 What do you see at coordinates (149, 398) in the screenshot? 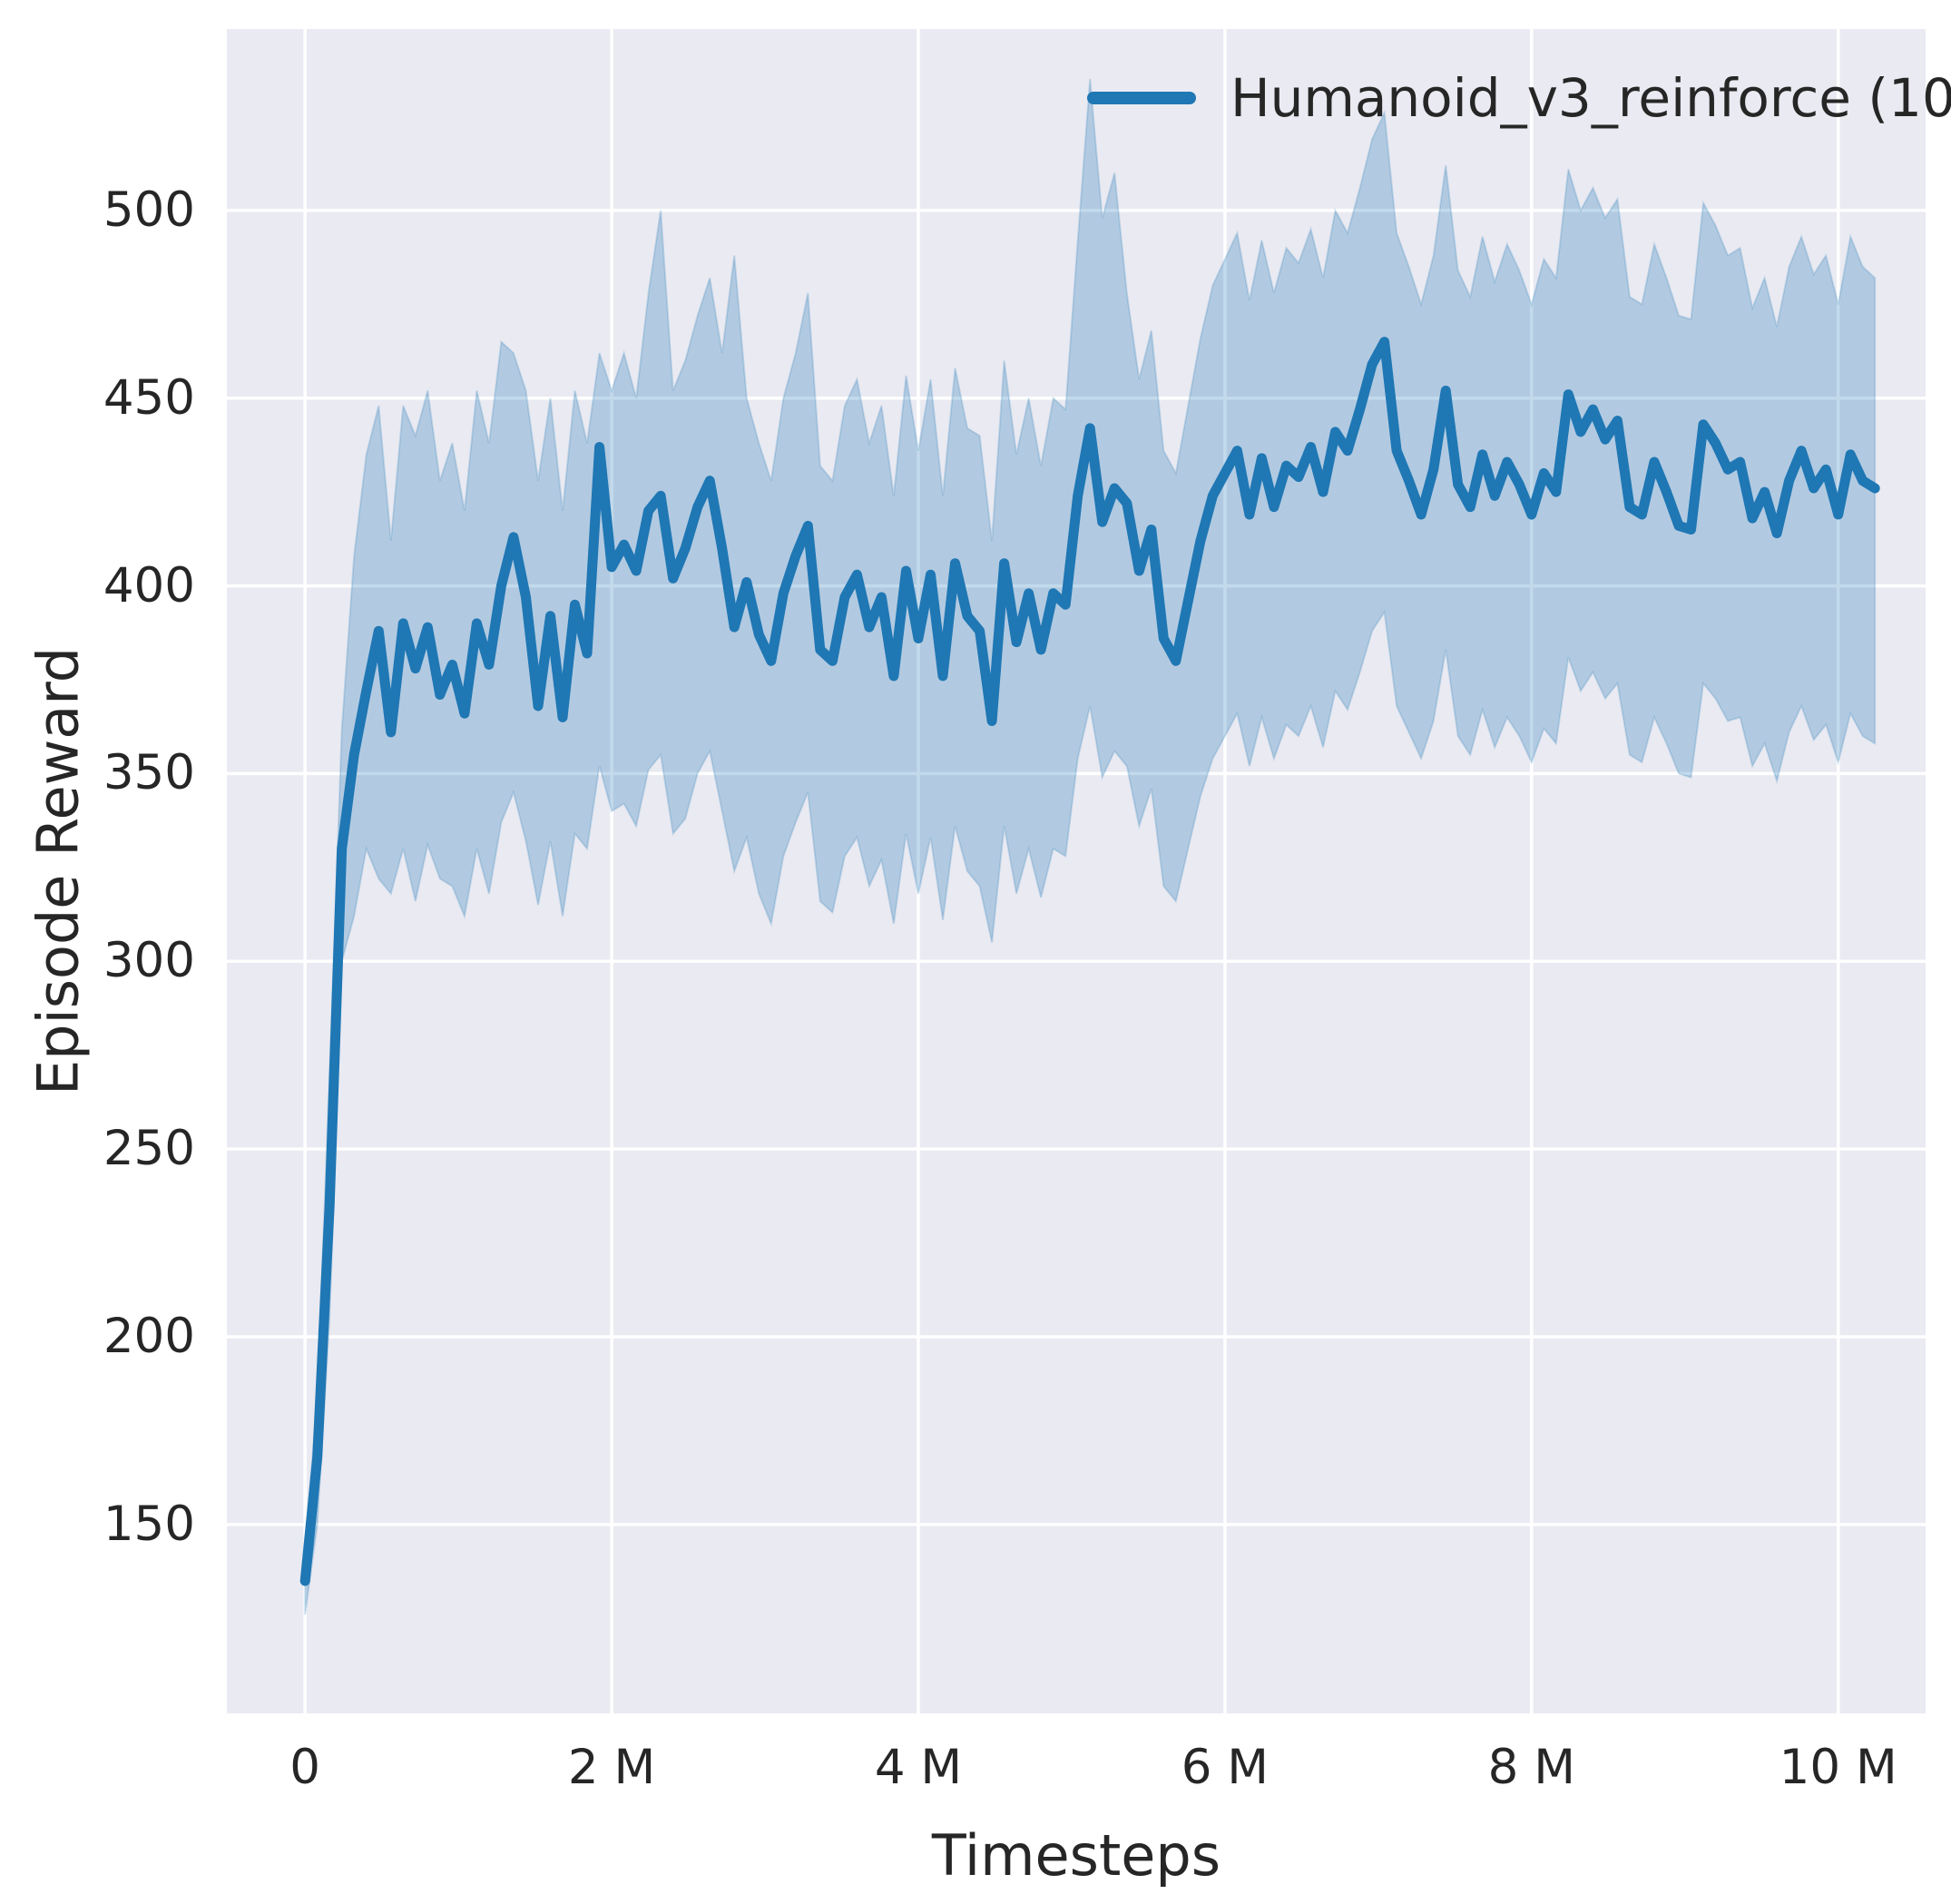
I see `y-tick-label: 450` at bounding box center [149, 398].